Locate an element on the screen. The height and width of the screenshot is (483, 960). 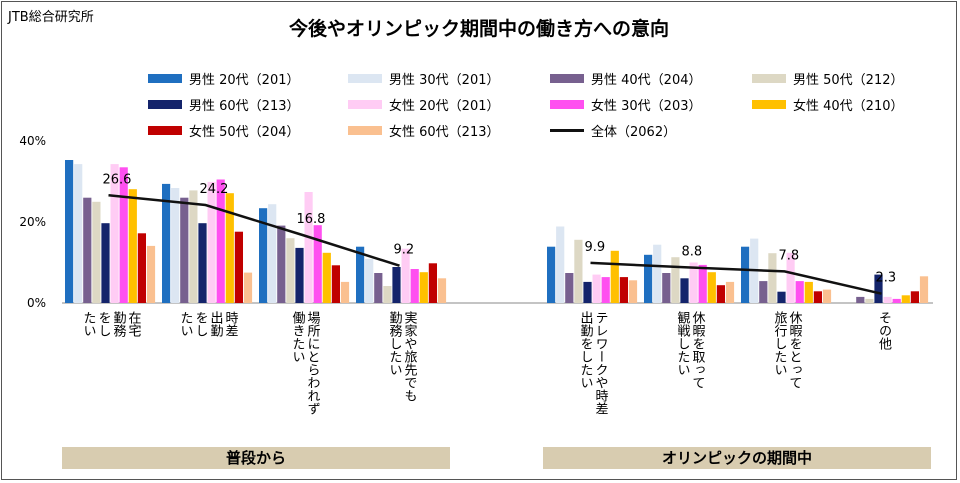
data-label: 16.8 is located at coordinates (311, 219).